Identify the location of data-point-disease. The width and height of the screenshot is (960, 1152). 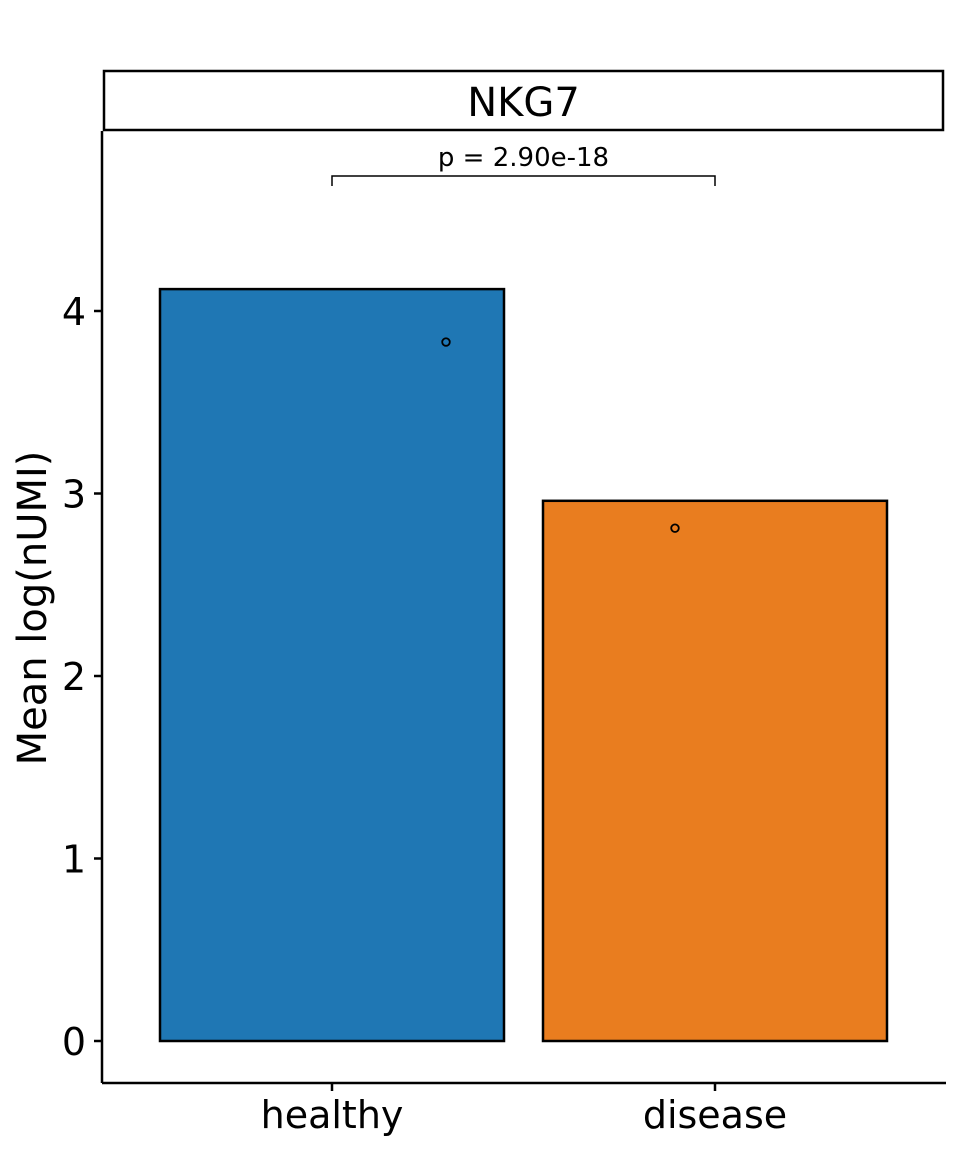
(675, 528).